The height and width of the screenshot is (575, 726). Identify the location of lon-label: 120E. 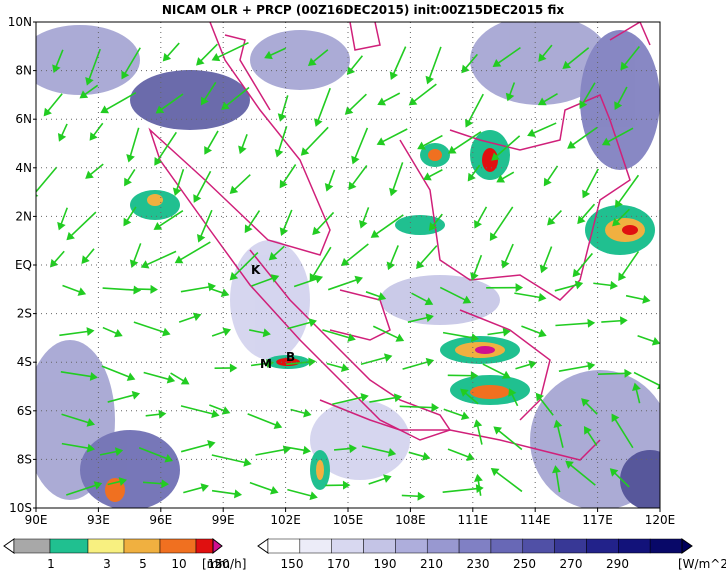
(660, 520).